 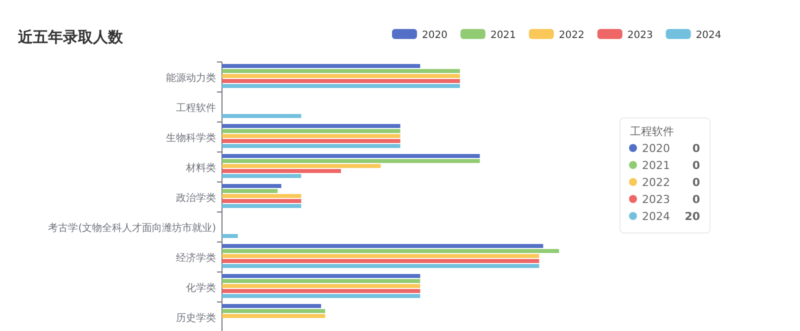 What do you see at coordinates (656, 216) in the screenshot?
I see `legend-label: 2024` at bounding box center [656, 216].